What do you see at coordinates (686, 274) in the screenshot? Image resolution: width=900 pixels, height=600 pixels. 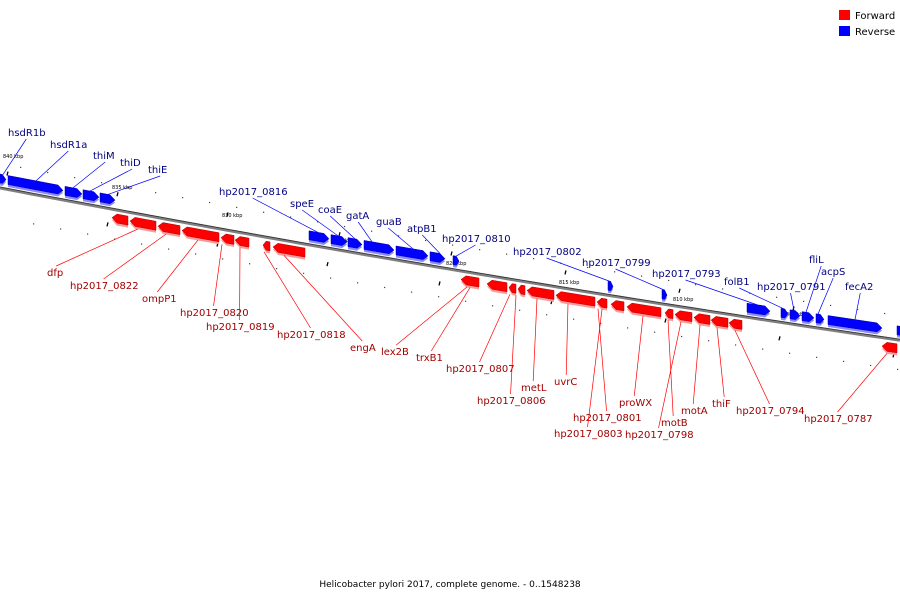 I see `reverse-gene-label: hp2017_0793` at bounding box center [686, 274].